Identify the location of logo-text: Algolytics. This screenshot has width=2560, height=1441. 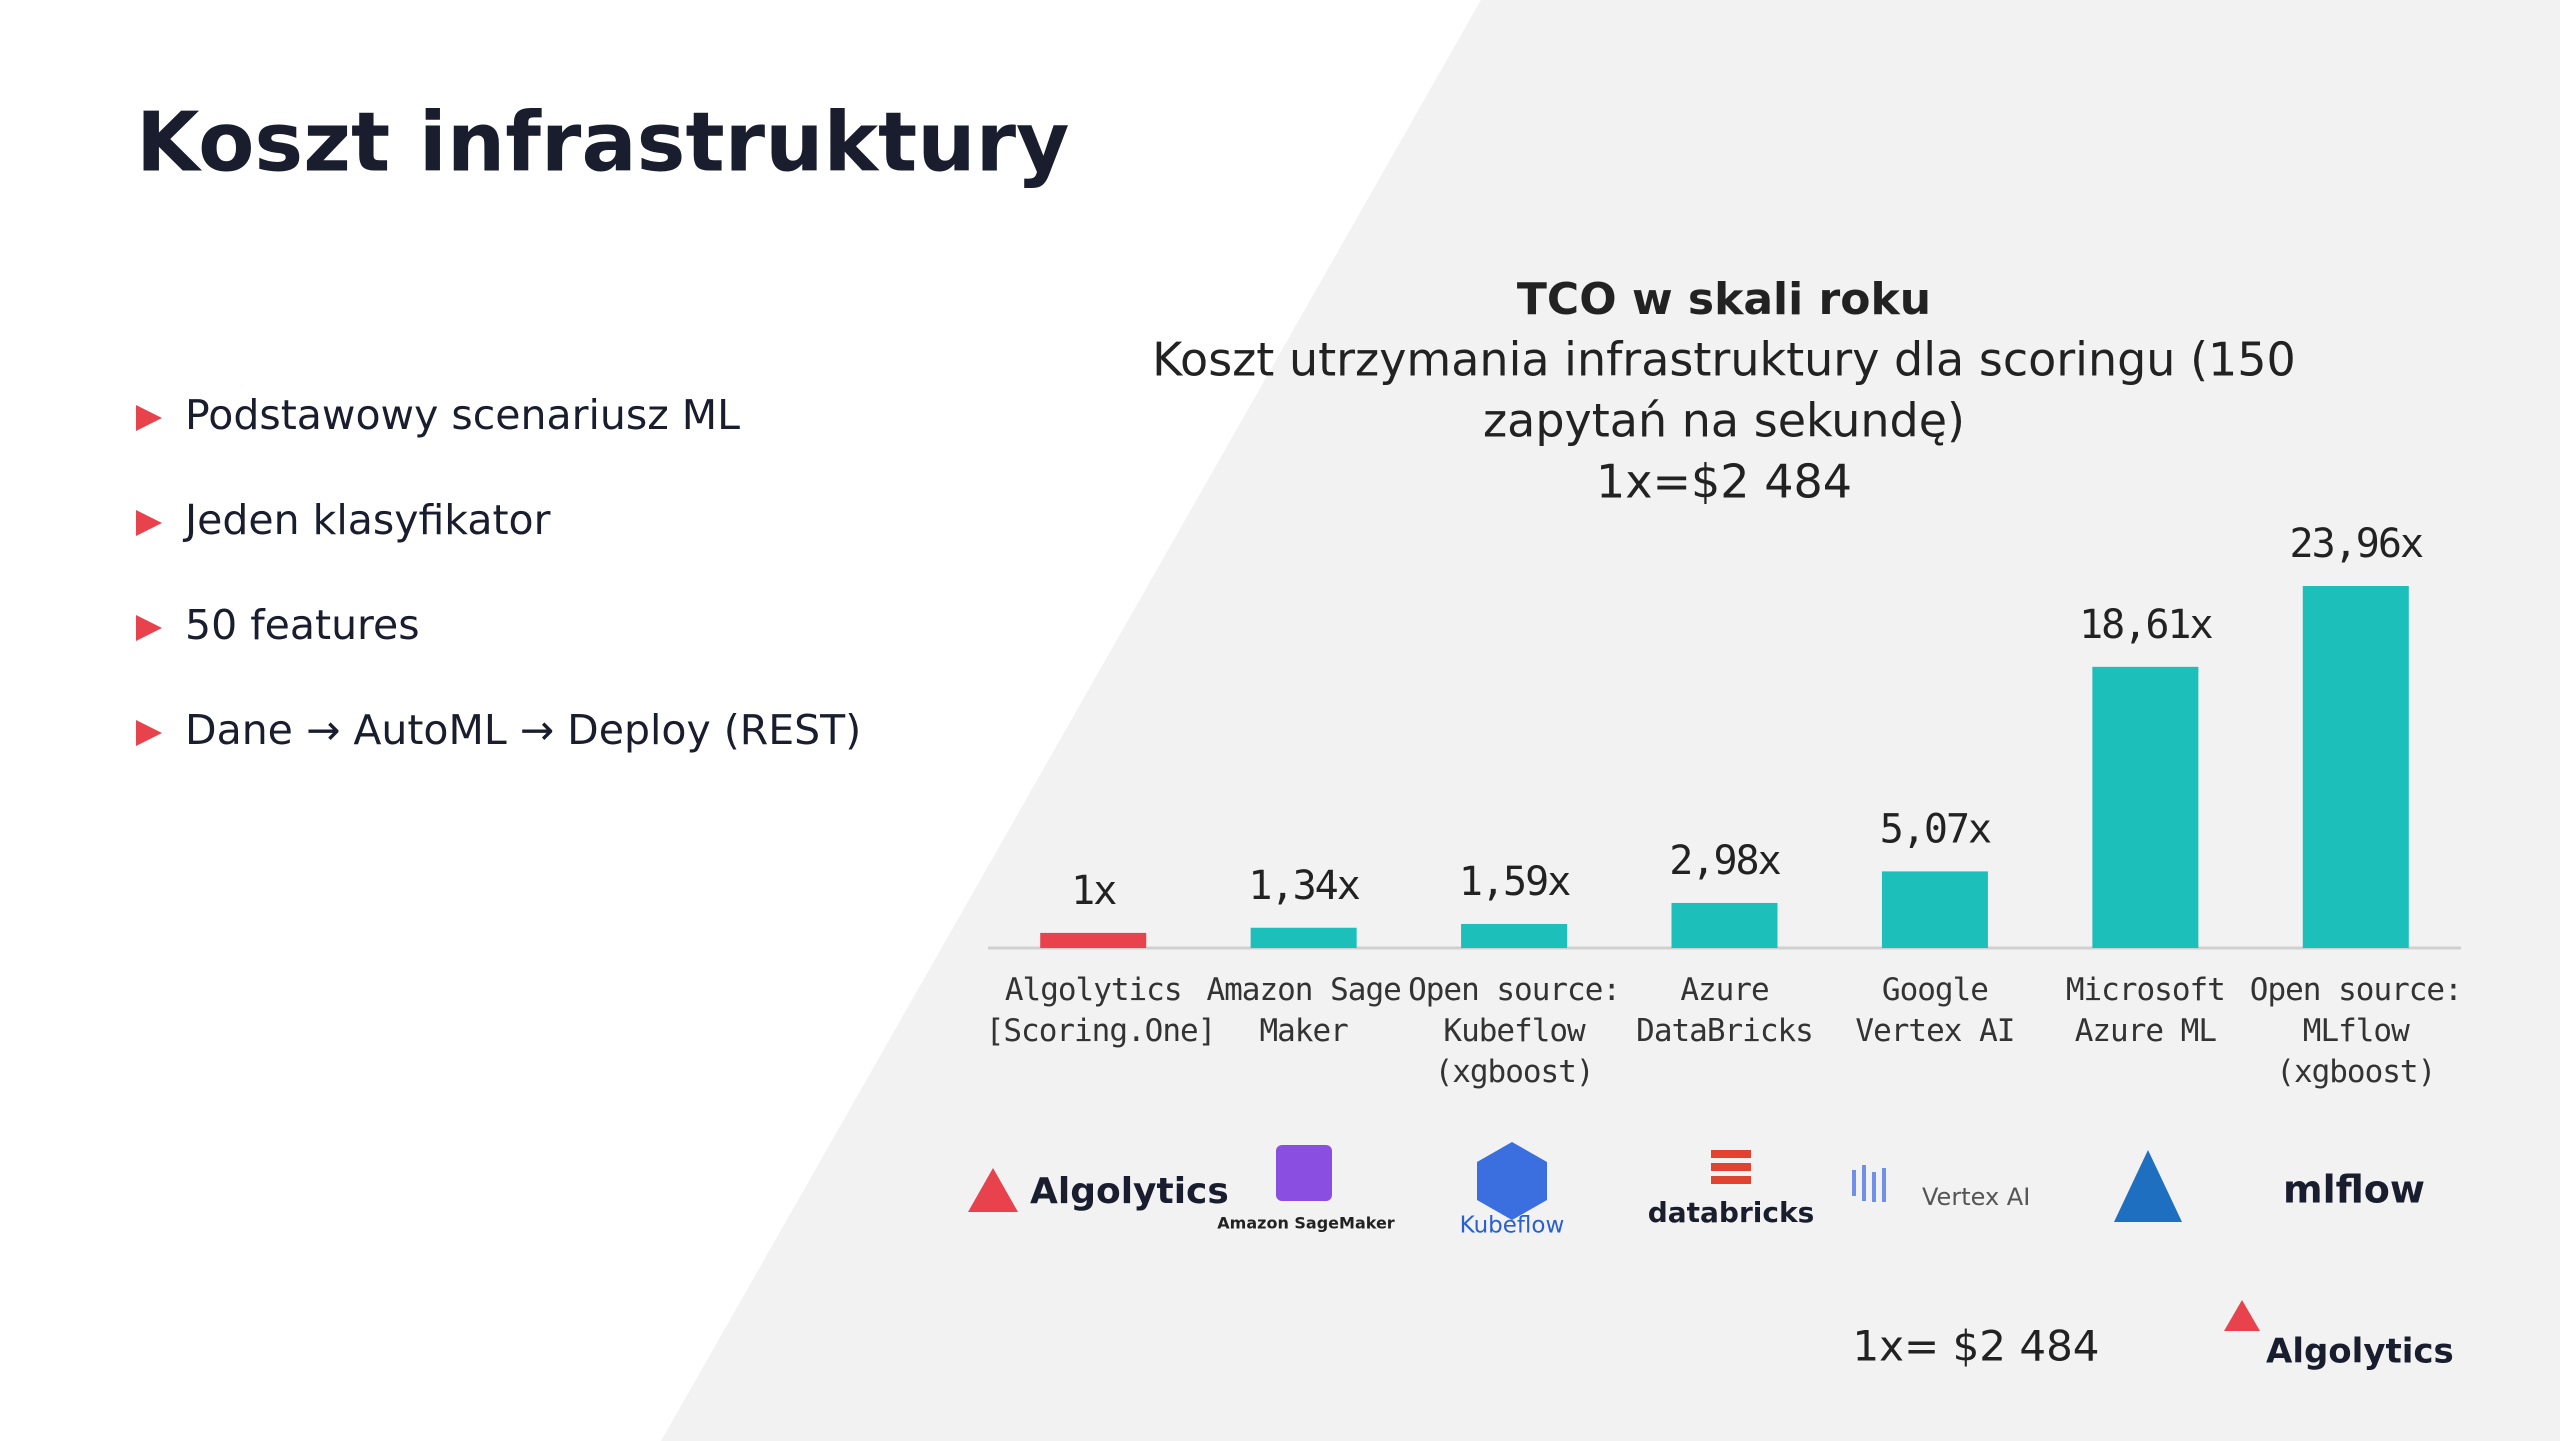
(1129, 1191).